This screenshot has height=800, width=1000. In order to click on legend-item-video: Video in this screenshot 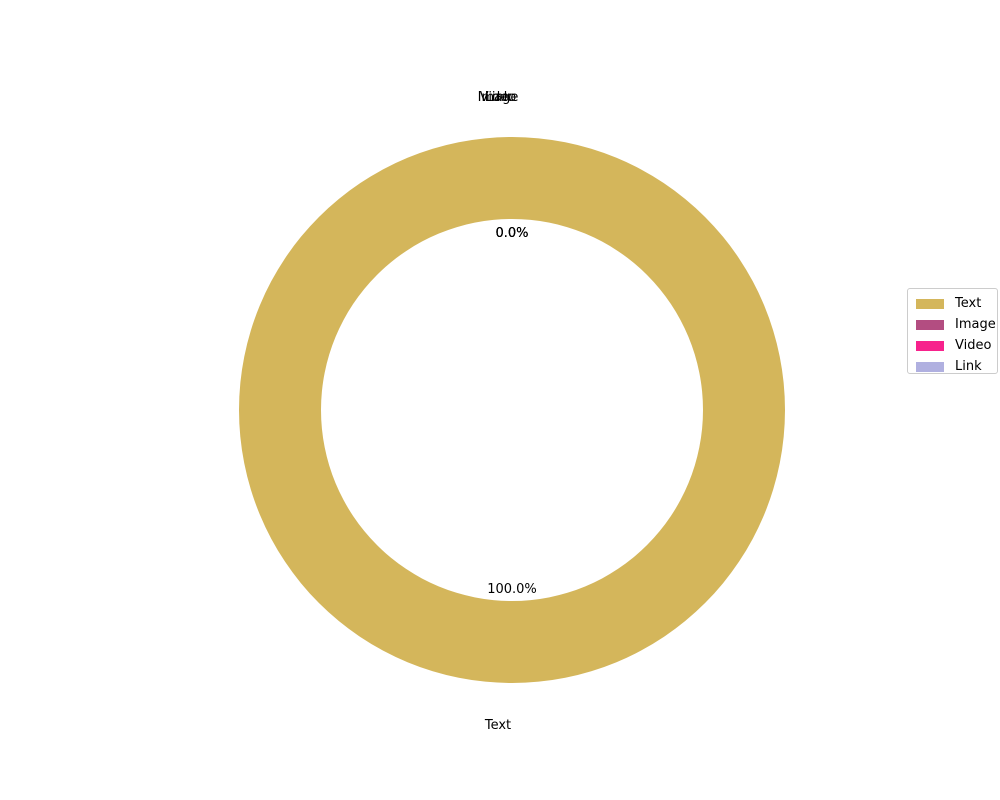, I will do `click(956, 345)`.